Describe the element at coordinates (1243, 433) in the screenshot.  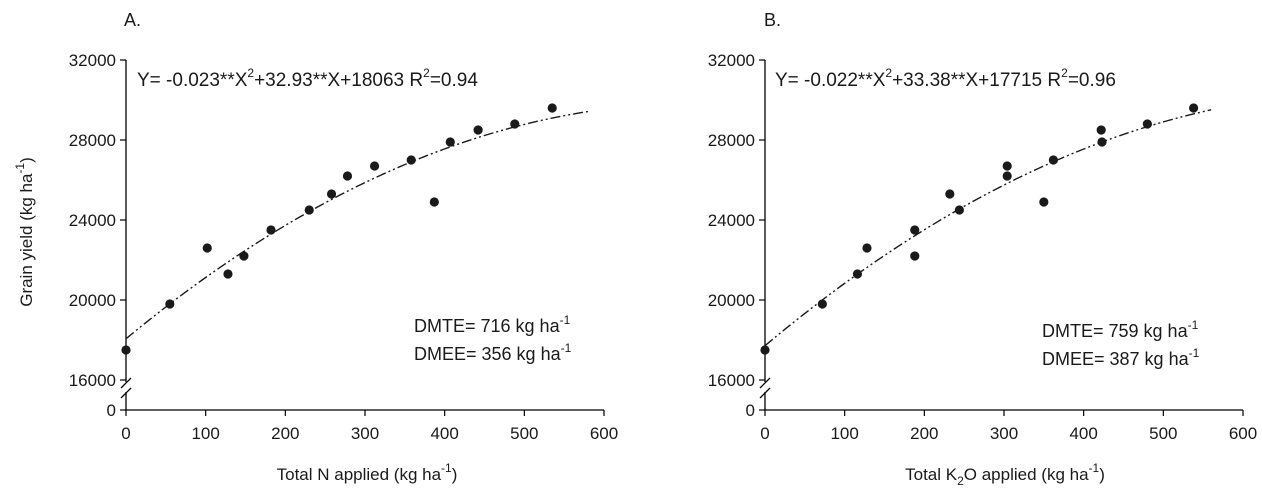
I see `x-tick-label-b: 600` at that location.